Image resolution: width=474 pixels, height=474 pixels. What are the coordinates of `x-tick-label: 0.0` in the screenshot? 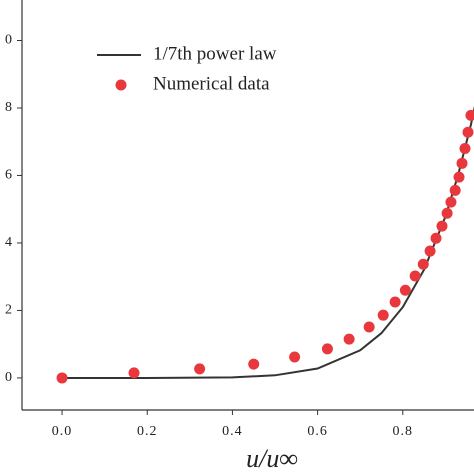 It's located at (62, 431).